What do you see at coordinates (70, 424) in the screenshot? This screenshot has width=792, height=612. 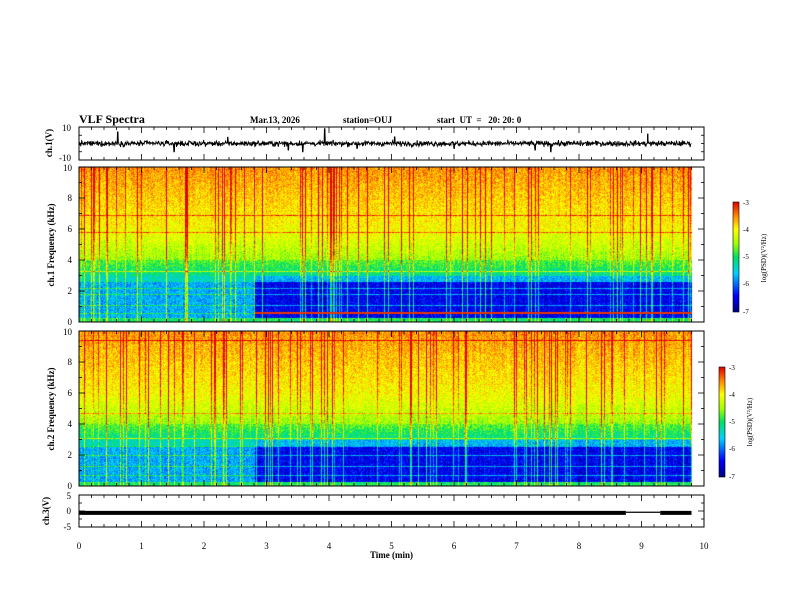 I see `ch2-ytick-4: 4` at bounding box center [70, 424].